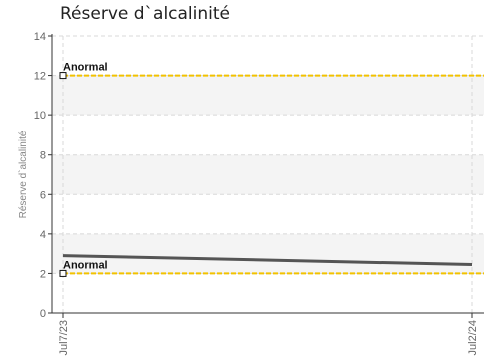  Describe the element at coordinates (43, 175) in the screenshot. I see `y-tick-labels: 0 2 4 6 8 10 12 14` at that location.